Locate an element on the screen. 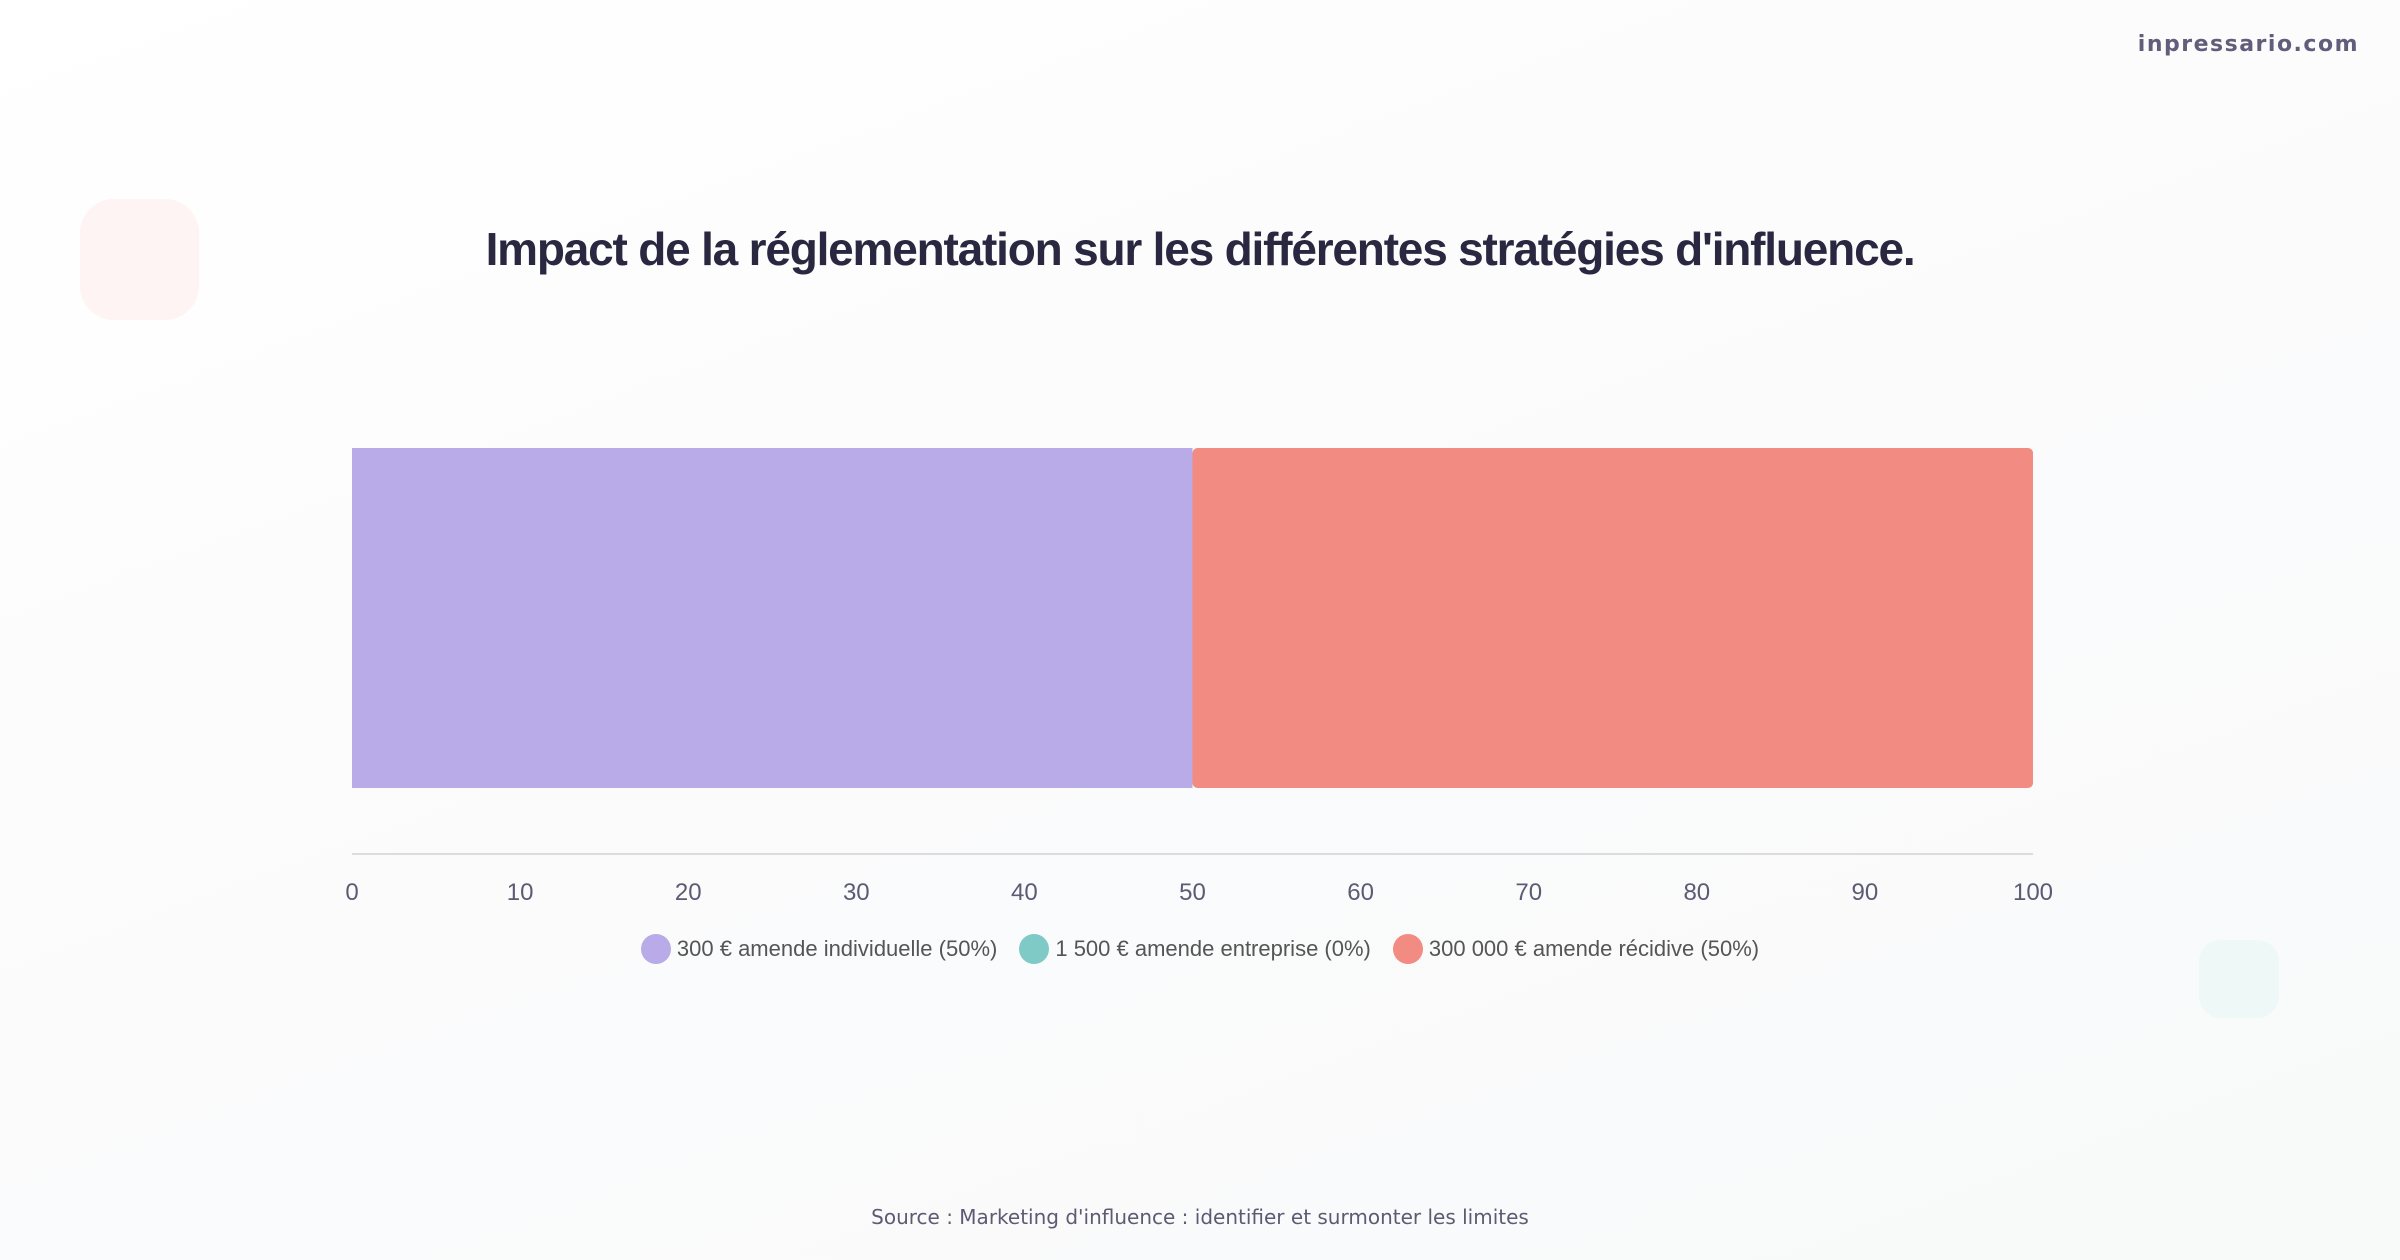 The width and height of the screenshot is (2400, 1260). x-tick-label: 70 is located at coordinates (1528, 892).